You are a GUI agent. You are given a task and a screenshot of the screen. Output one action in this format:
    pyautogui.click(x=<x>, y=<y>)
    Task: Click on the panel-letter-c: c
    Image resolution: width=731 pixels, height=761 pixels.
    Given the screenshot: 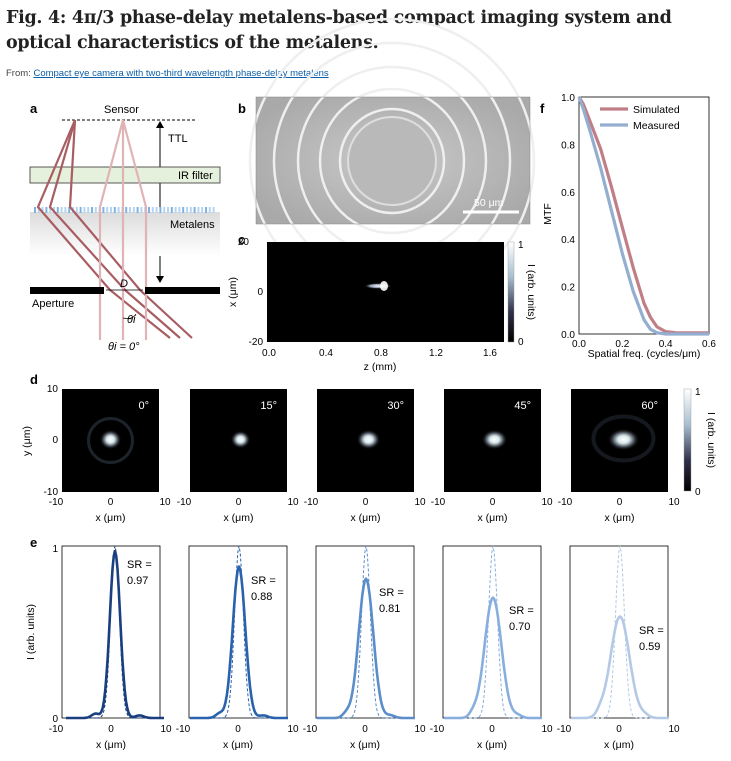 What is the action you would take?
    pyautogui.click(x=241, y=239)
    